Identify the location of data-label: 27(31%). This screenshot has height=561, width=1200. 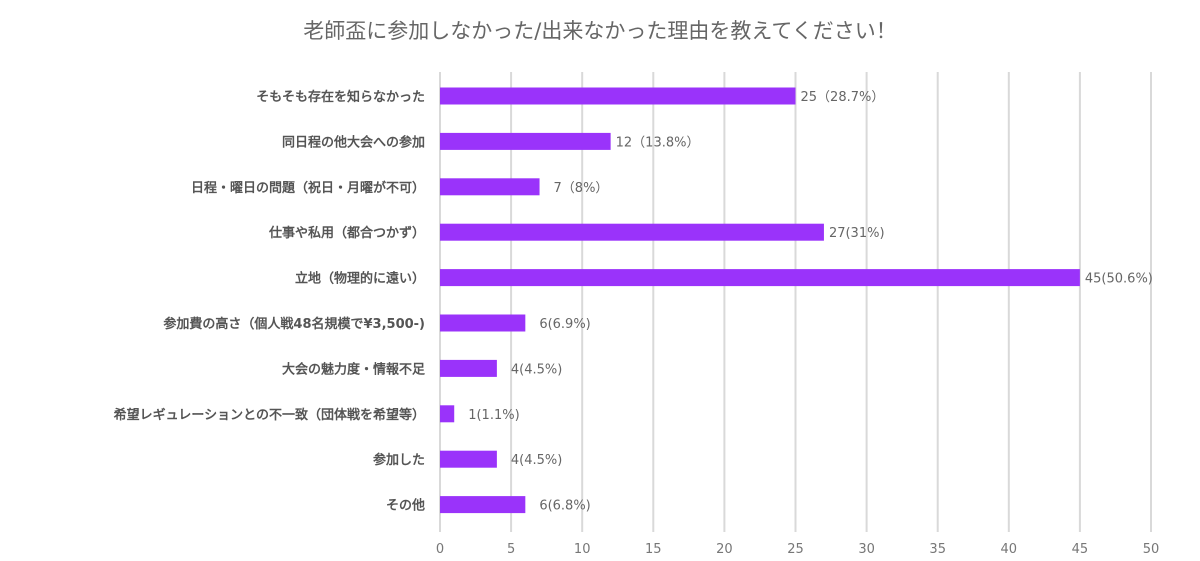
(857, 233).